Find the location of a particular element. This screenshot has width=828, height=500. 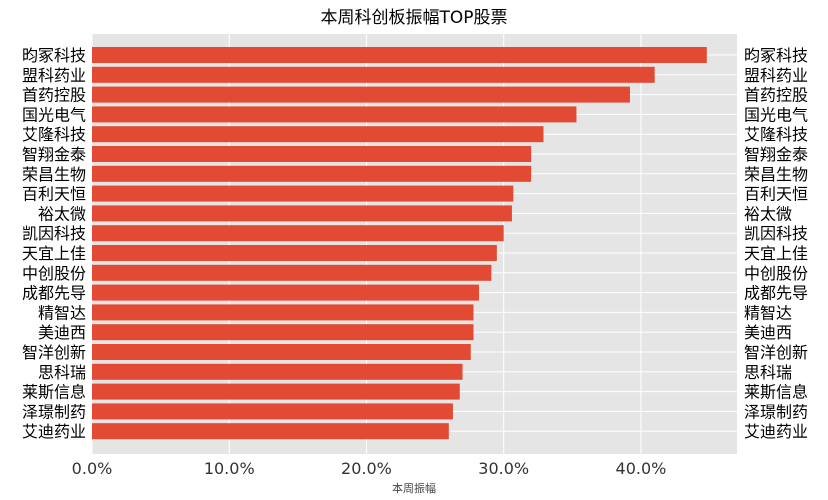

x-tick-label: 0.0% is located at coordinates (92, 468).